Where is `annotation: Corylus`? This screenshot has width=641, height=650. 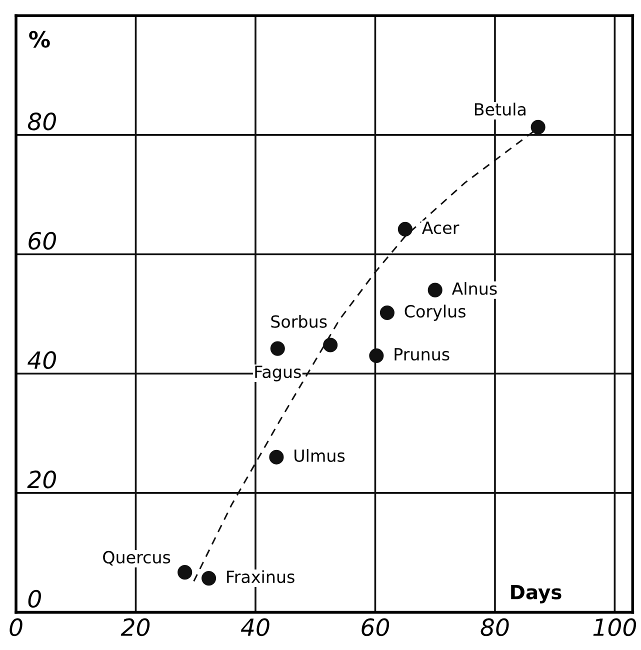 annotation: Corylus is located at coordinates (435, 312).